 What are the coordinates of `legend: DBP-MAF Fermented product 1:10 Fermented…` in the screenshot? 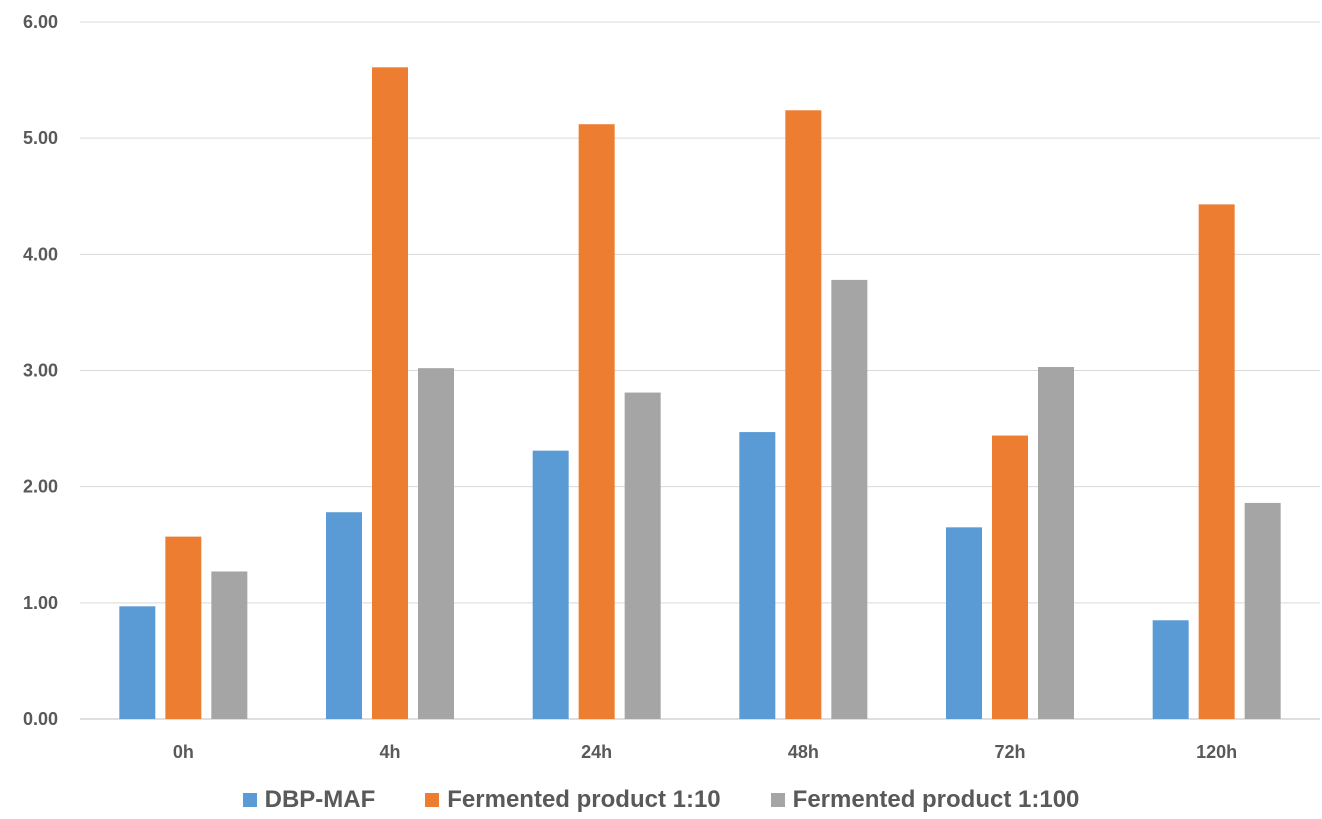 It's located at (661, 800).